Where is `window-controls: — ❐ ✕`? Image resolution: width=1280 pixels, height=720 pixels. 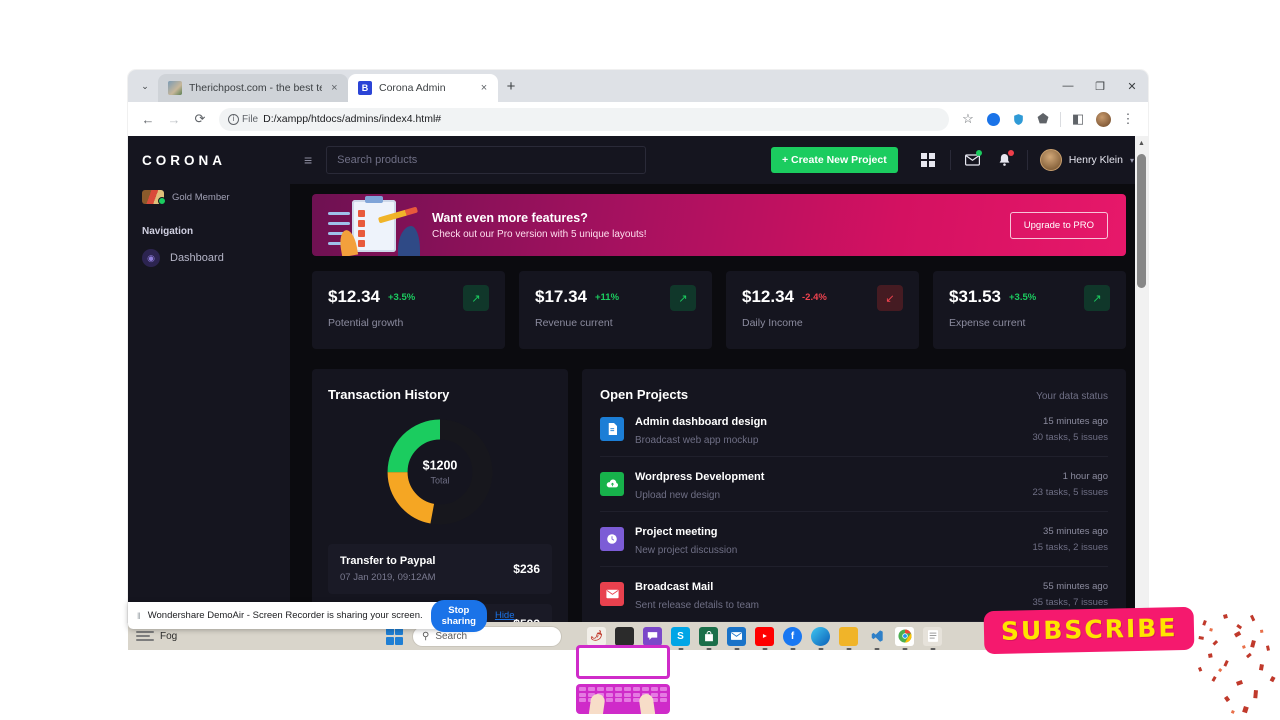 window-controls: — ❐ ✕ is located at coordinates (1100, 86).